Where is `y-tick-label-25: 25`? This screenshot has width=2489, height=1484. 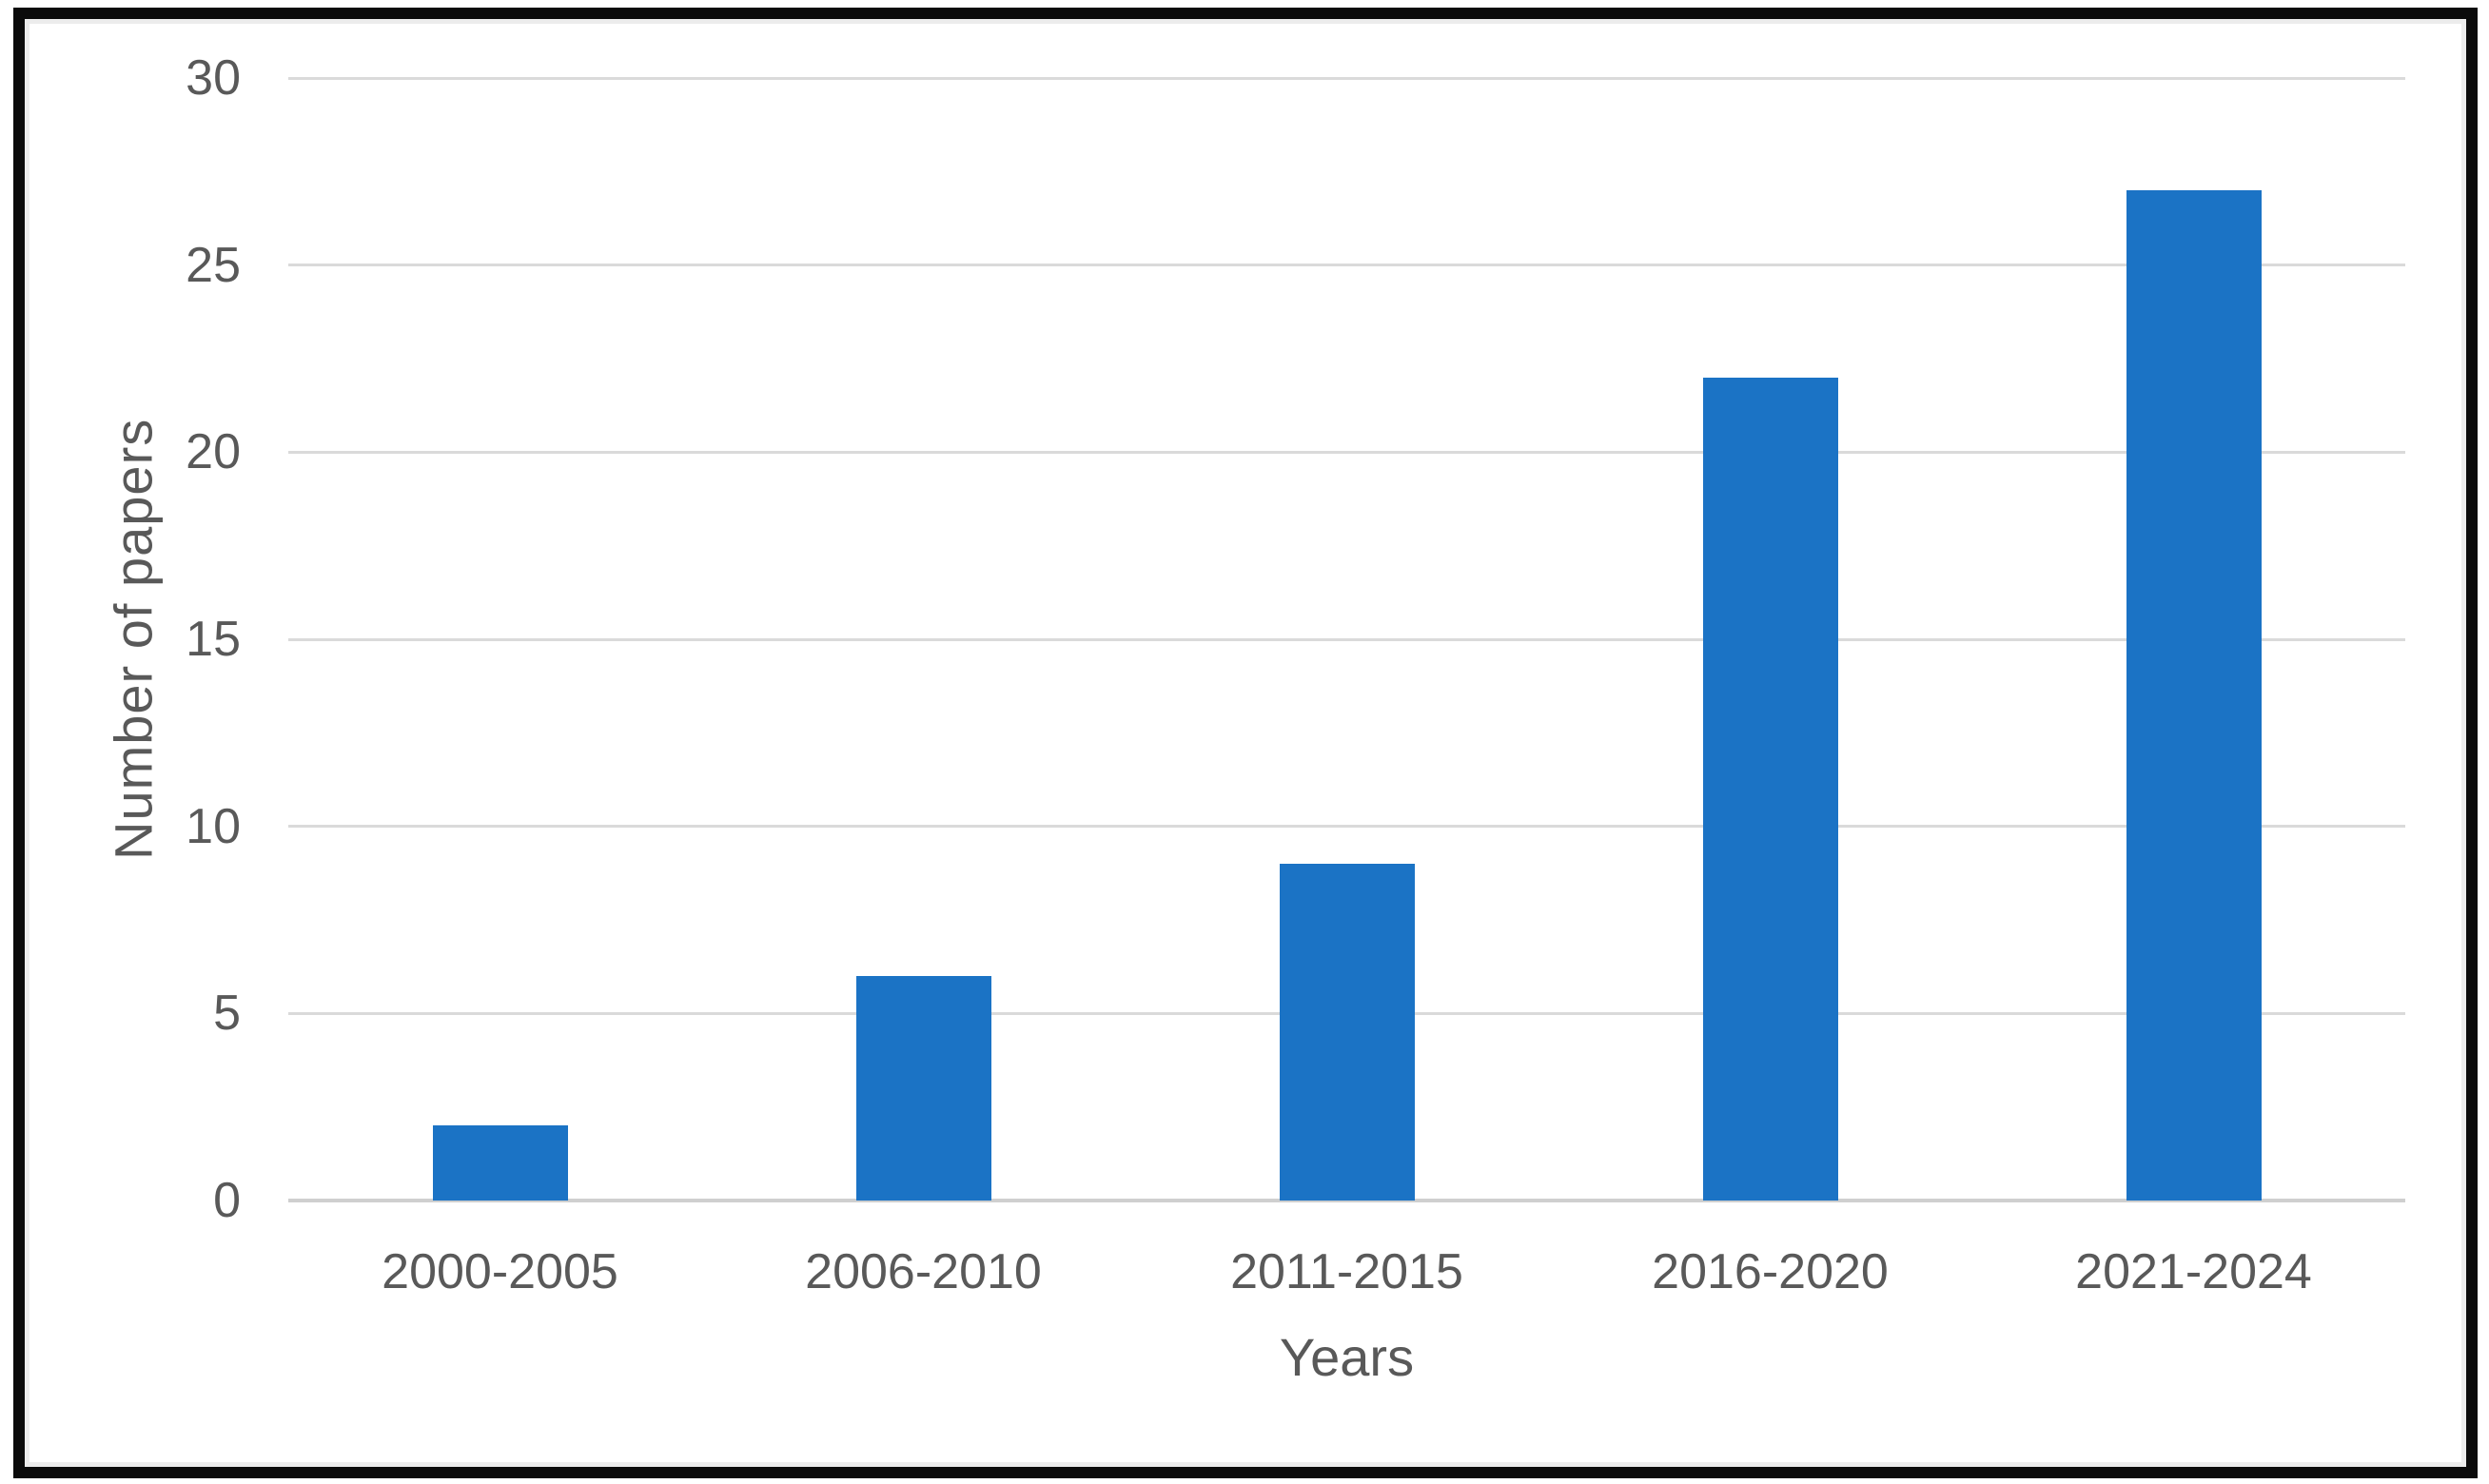
y-tick-label-25: 25 is located at coordinates (214, 265).